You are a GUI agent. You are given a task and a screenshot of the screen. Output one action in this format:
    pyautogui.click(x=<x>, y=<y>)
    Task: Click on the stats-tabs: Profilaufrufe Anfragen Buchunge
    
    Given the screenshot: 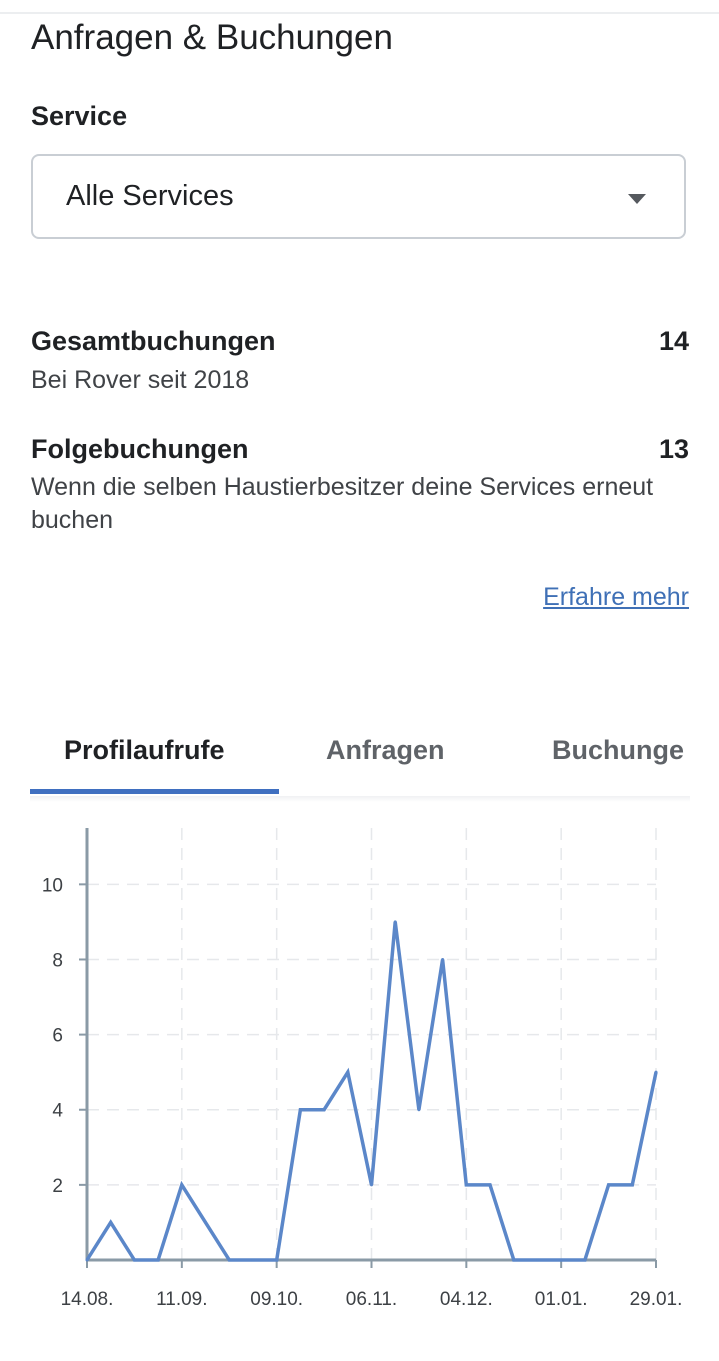 What is the action you would take?
    pyautogui.click(x=360, y=760)
    